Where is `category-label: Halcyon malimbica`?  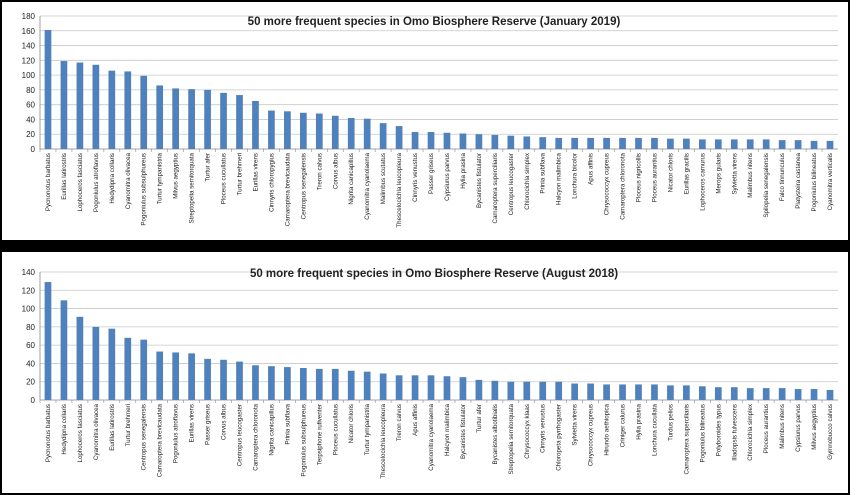 category-label: Halcyon malimbica is located at coordinates (447, 429).